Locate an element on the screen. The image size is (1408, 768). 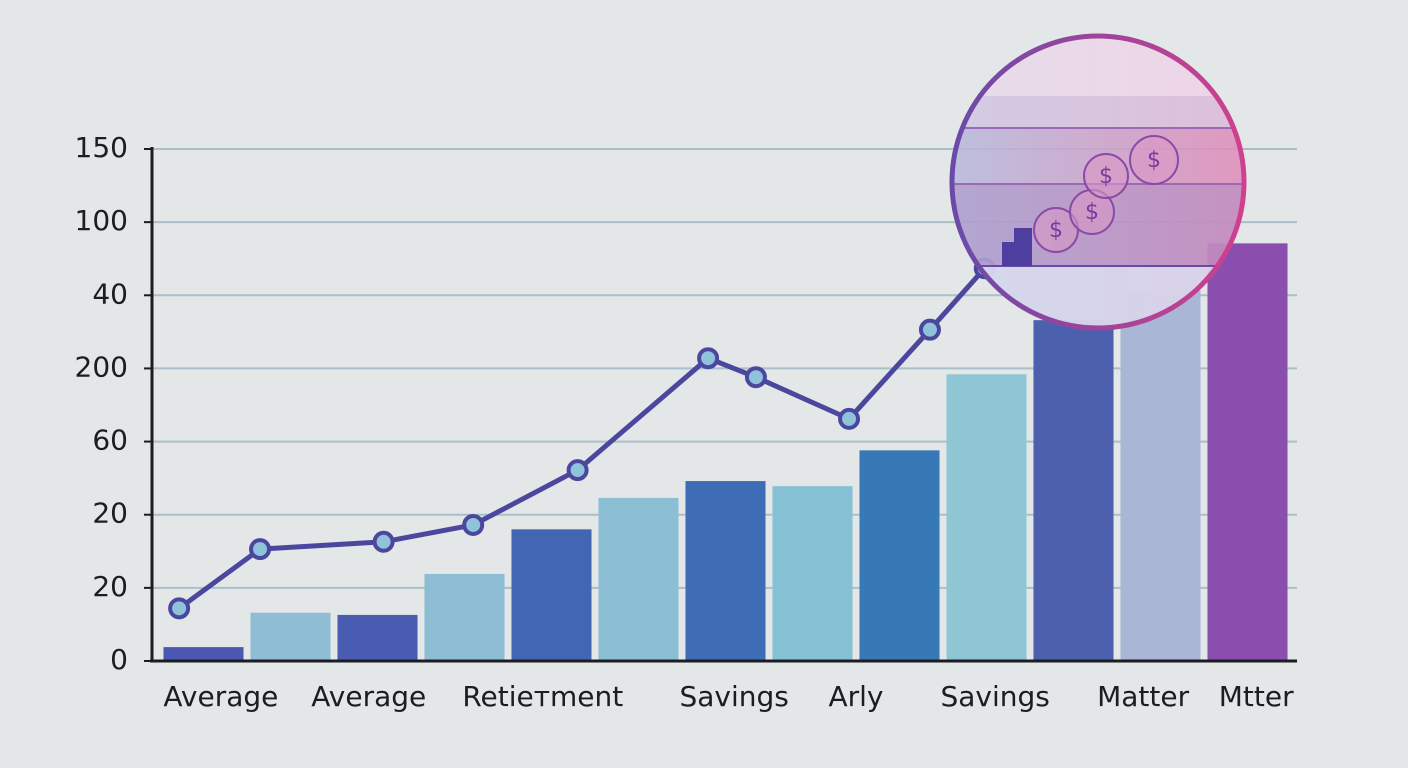
x-tick-label: Matter is located at coordinates (1143, 696).